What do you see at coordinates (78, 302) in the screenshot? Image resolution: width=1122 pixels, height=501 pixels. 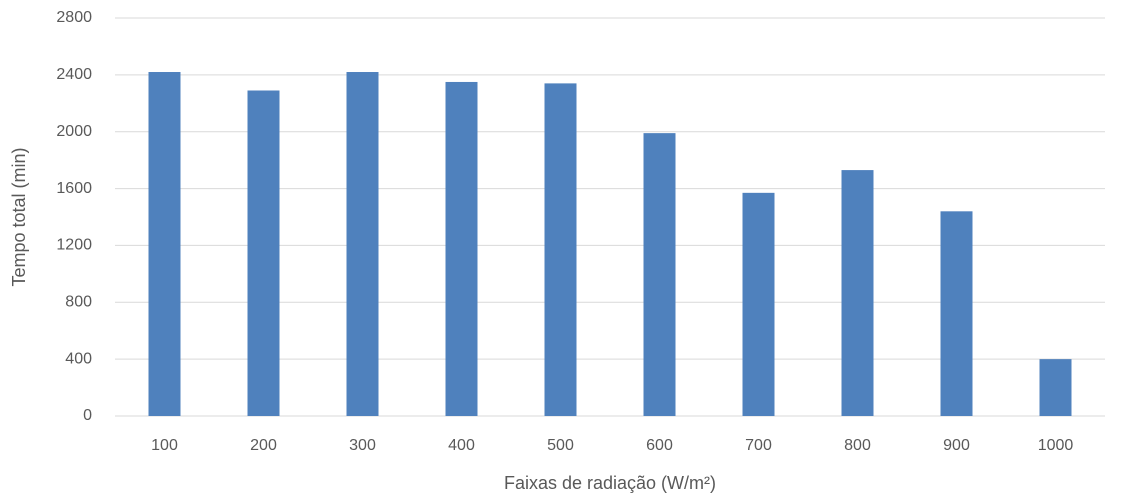 I see `y-tick-label: 800` at bounding box center [78, 302].